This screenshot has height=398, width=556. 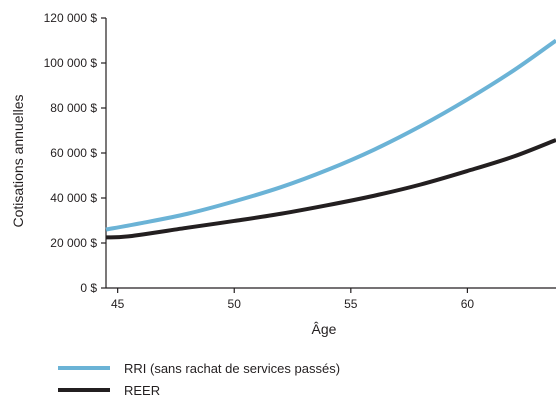 I want to click on y-tick-label-1: 20 000 $, so click(x=73, y=243).